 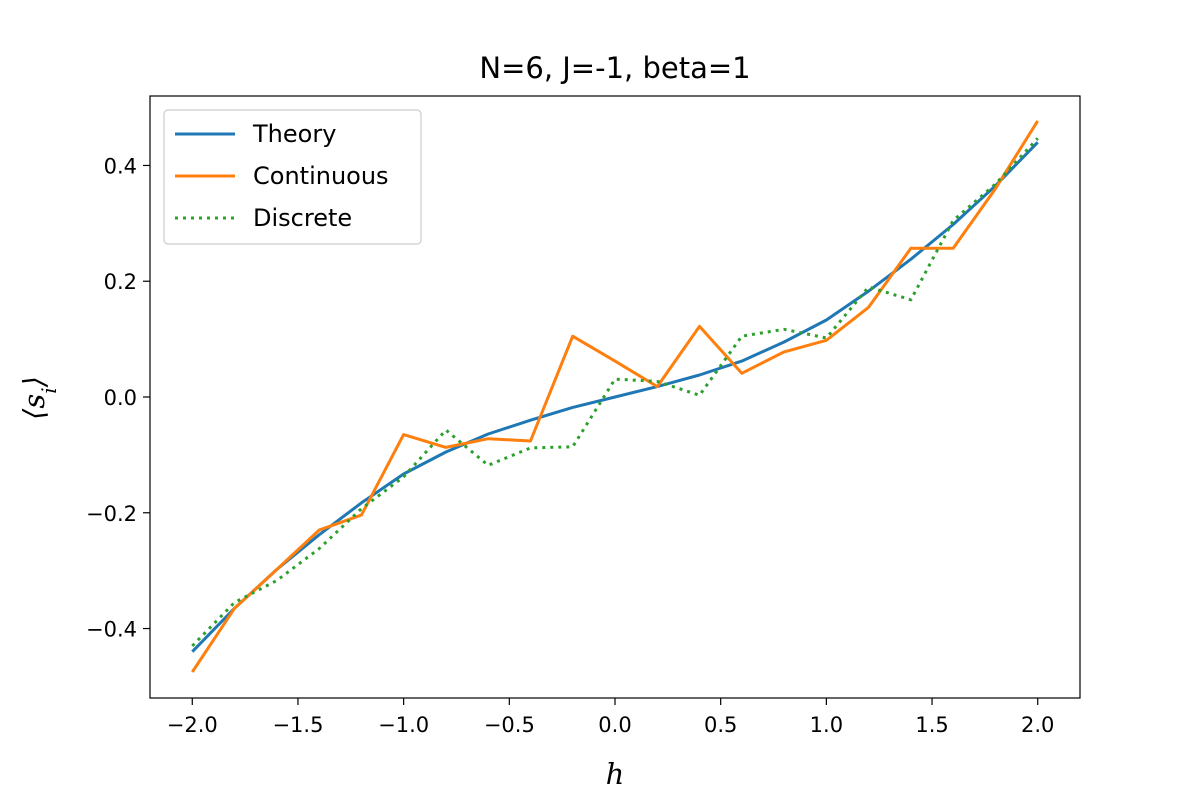 What do you see at coordinates (615, 774) in the screenshot?
I see `x-axis-label: h` at bounding box center [615, 774].